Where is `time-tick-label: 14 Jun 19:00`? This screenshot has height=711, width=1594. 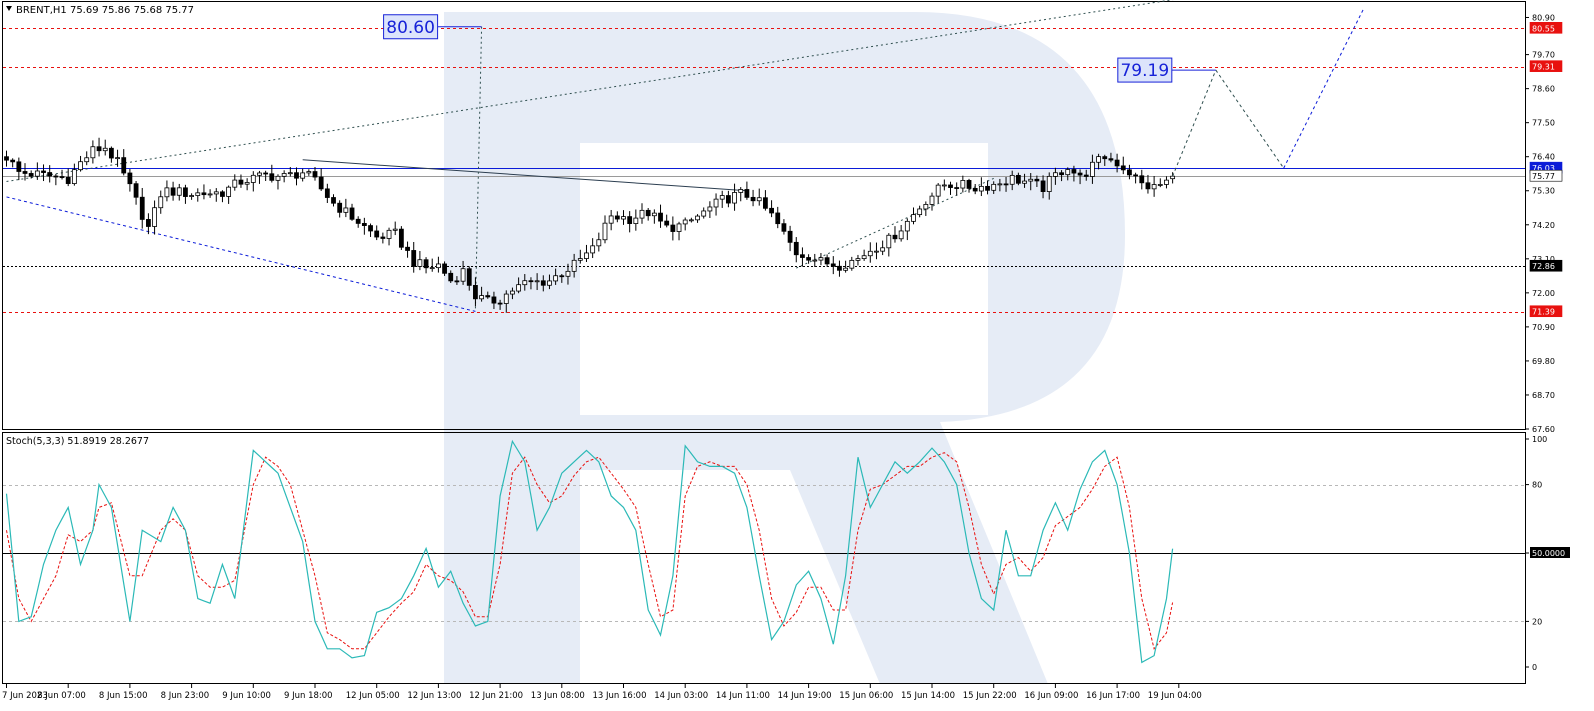 time-tick-label: 14 Jun 19:00 is located at coordinates (805, 696).